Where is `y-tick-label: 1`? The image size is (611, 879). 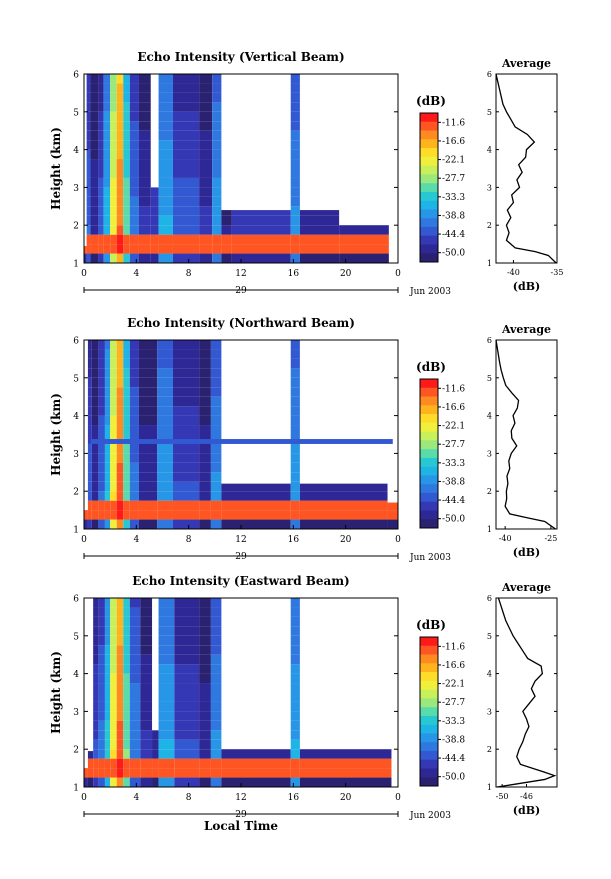 y-tick-label: 1 is located at coordinates (76, 531).